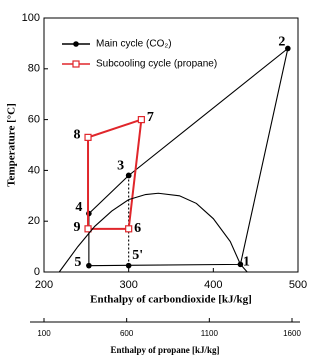 Image resolution: width=320 pixels, height=359 pixels. I want to click on x2-tick-label: 100, so click(44, 333).